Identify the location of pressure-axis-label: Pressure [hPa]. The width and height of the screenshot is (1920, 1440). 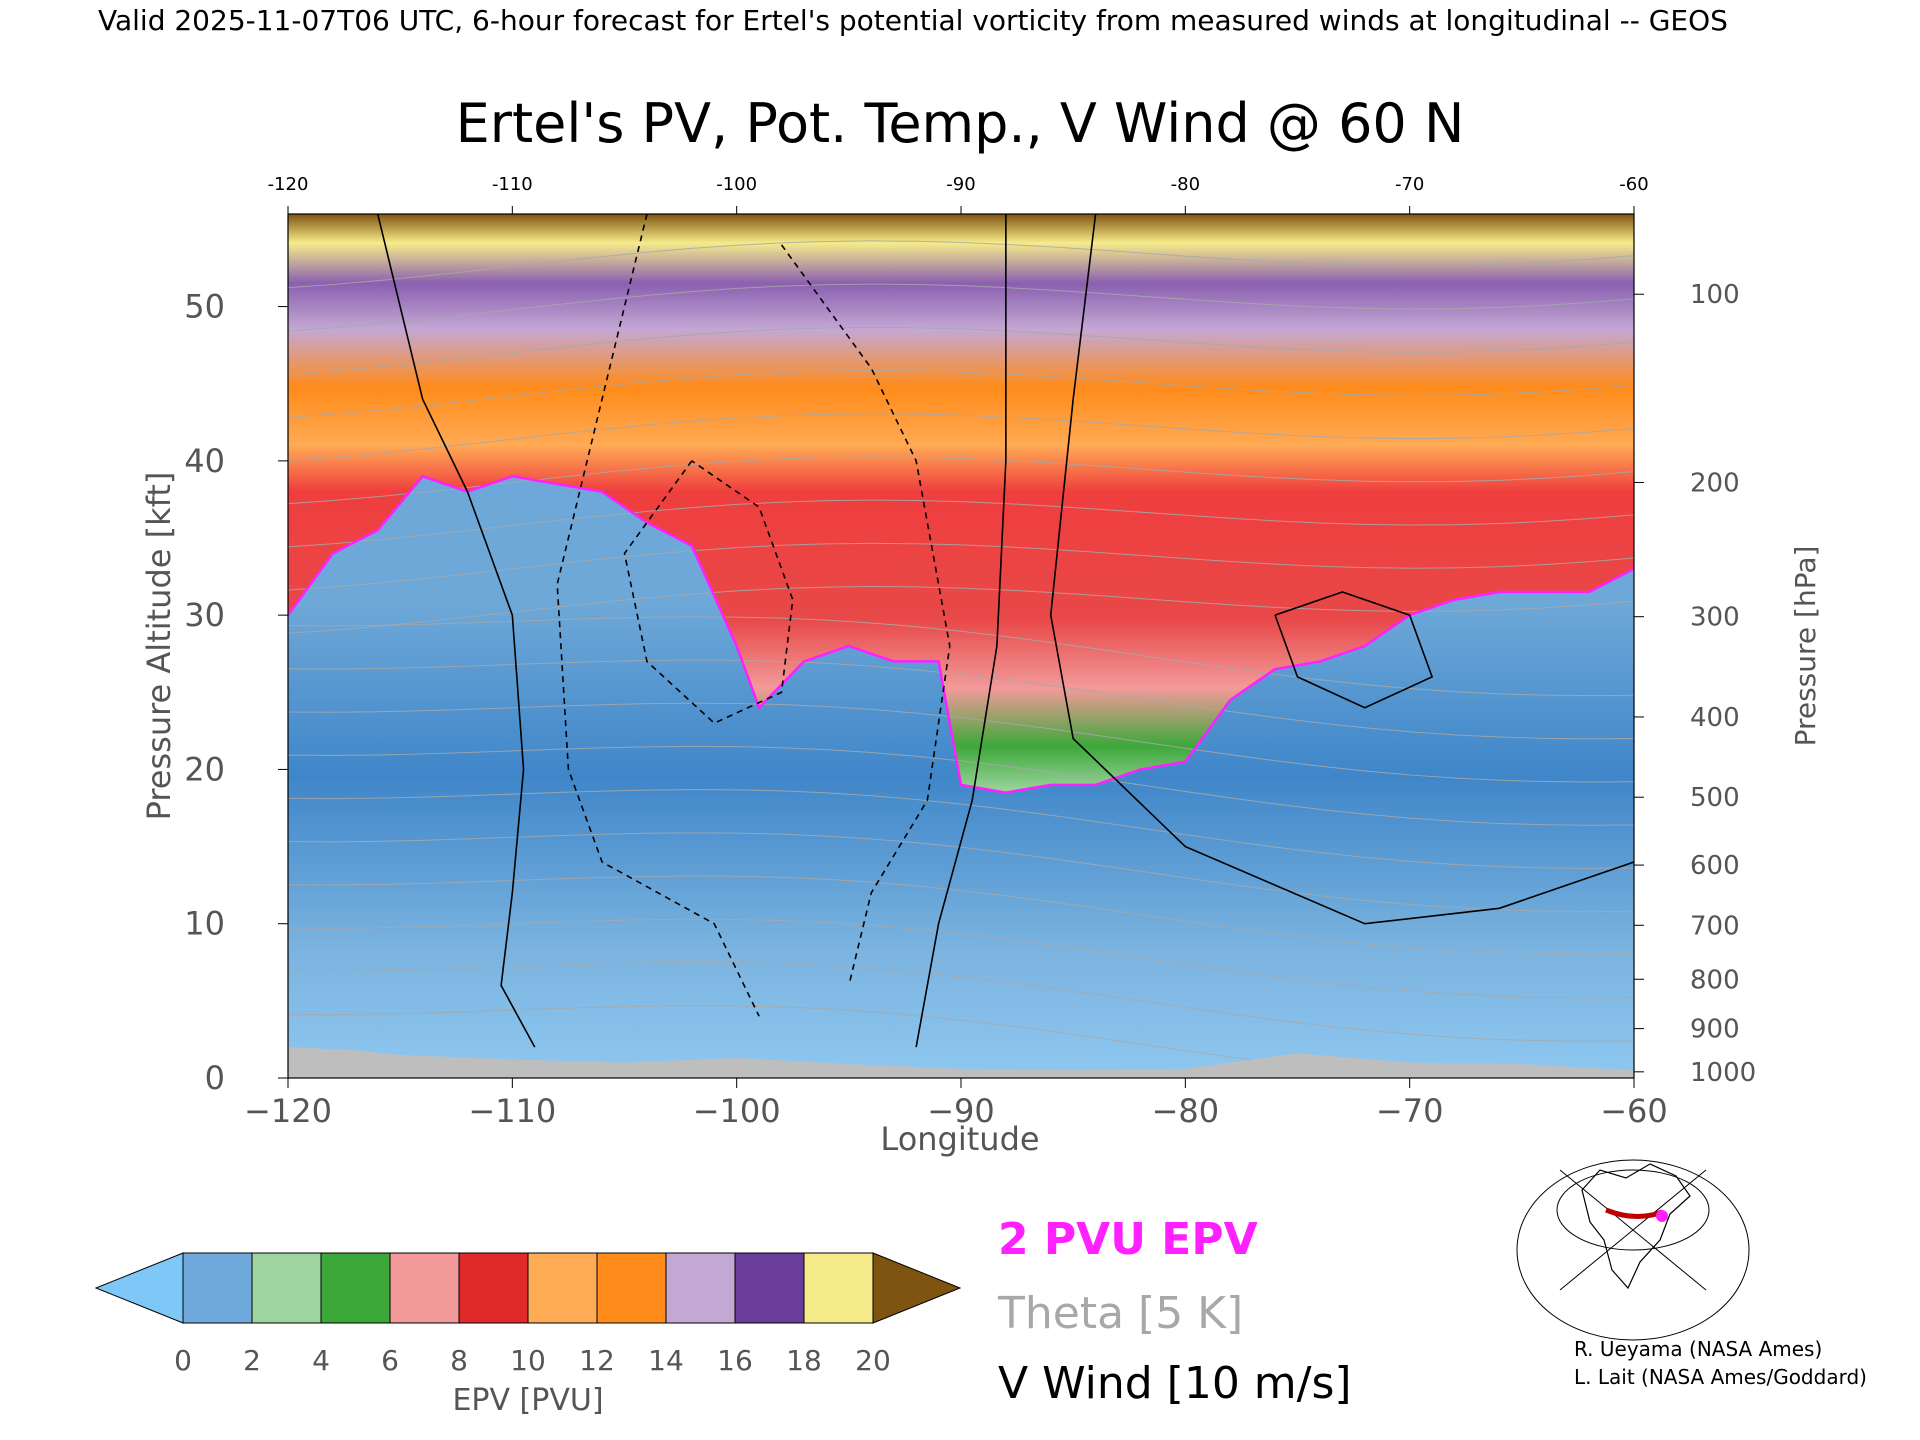
(1805, 646).